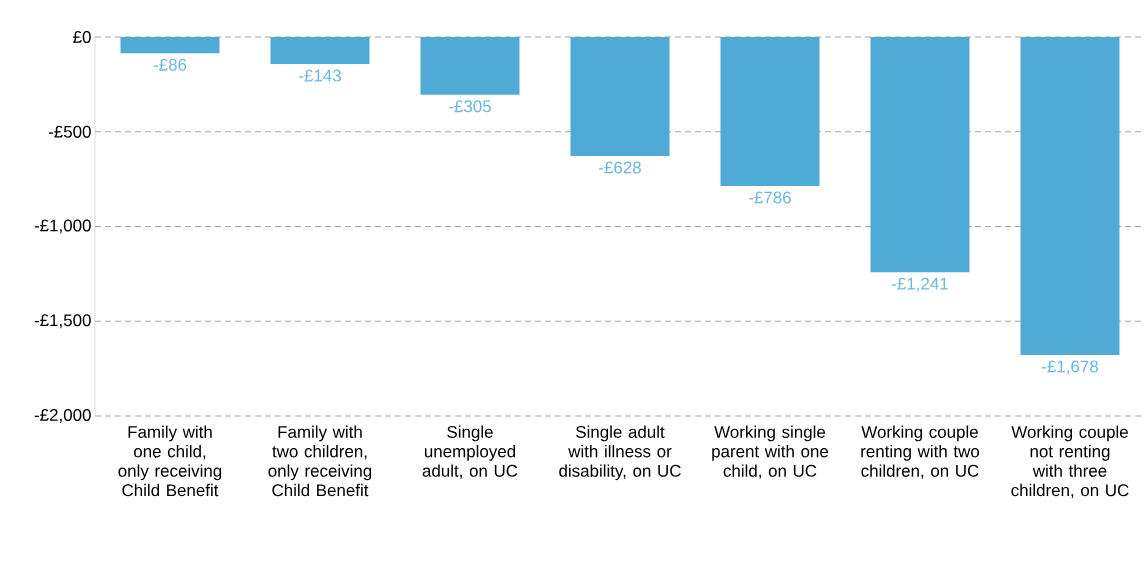  Describe the element at coordinates (470, 452) in the screenshot. I see `x-tick-label: Single unemployed adult, on UC` at that location.